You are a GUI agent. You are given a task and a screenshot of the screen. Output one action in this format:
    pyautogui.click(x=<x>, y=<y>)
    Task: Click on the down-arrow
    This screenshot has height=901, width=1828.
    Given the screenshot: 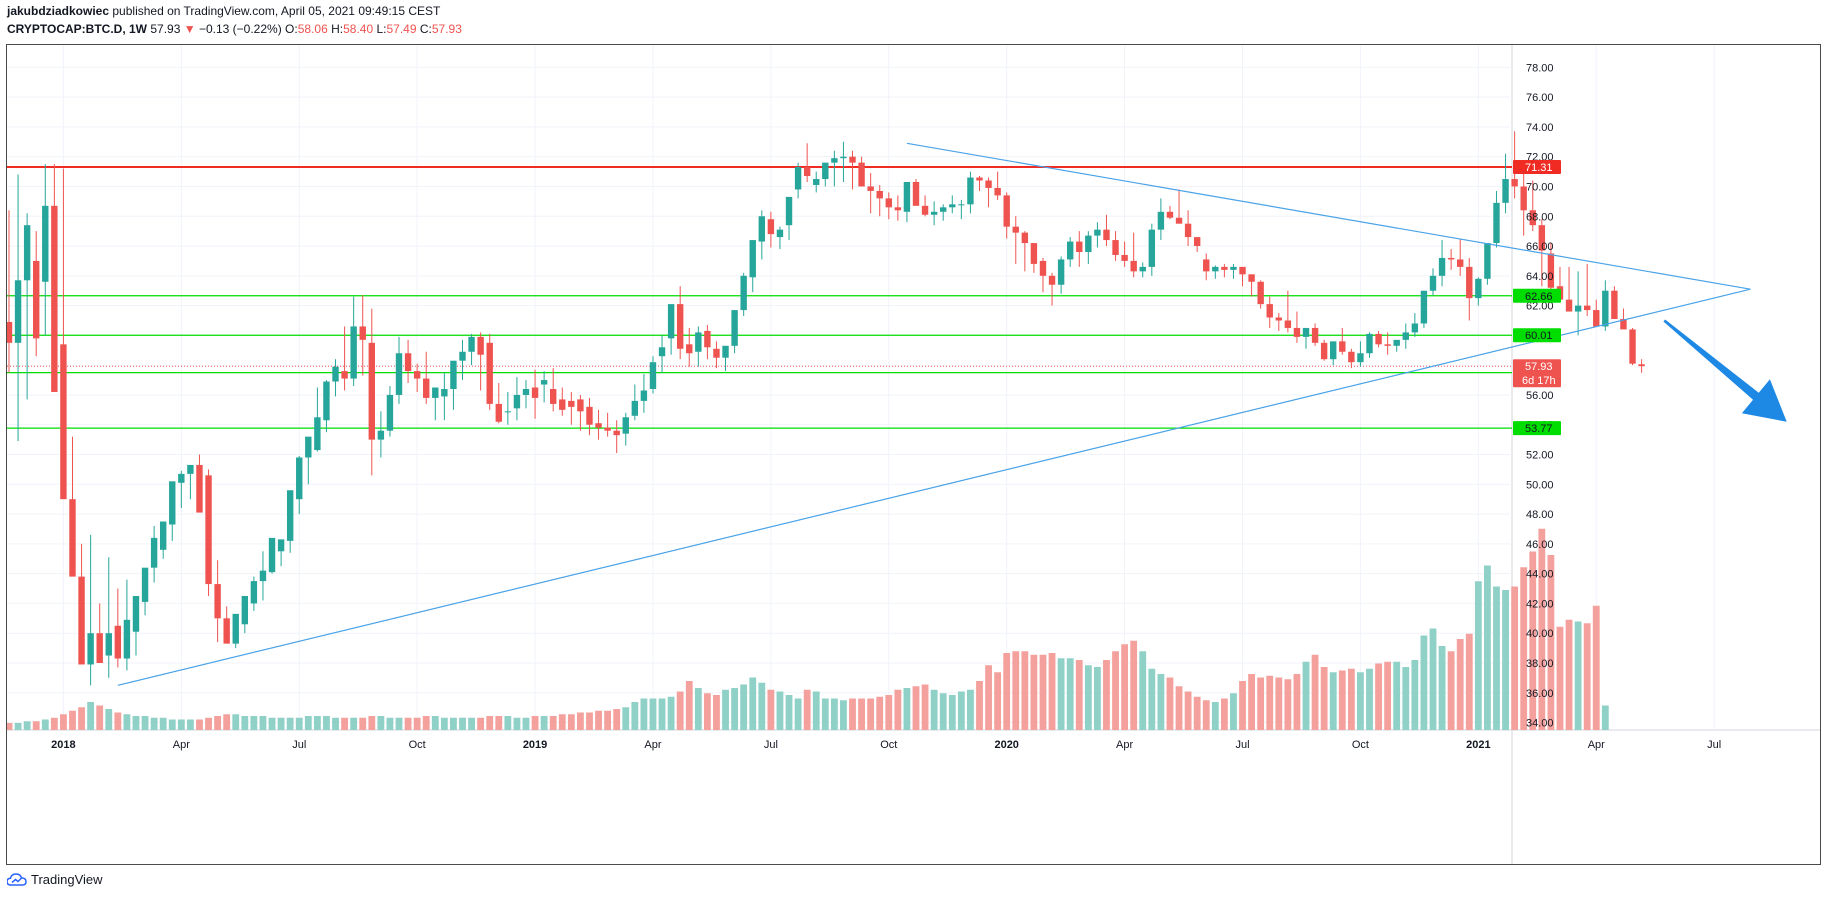 What is the action you would take?
    pyautogui.click(x=1725, y=370)
    